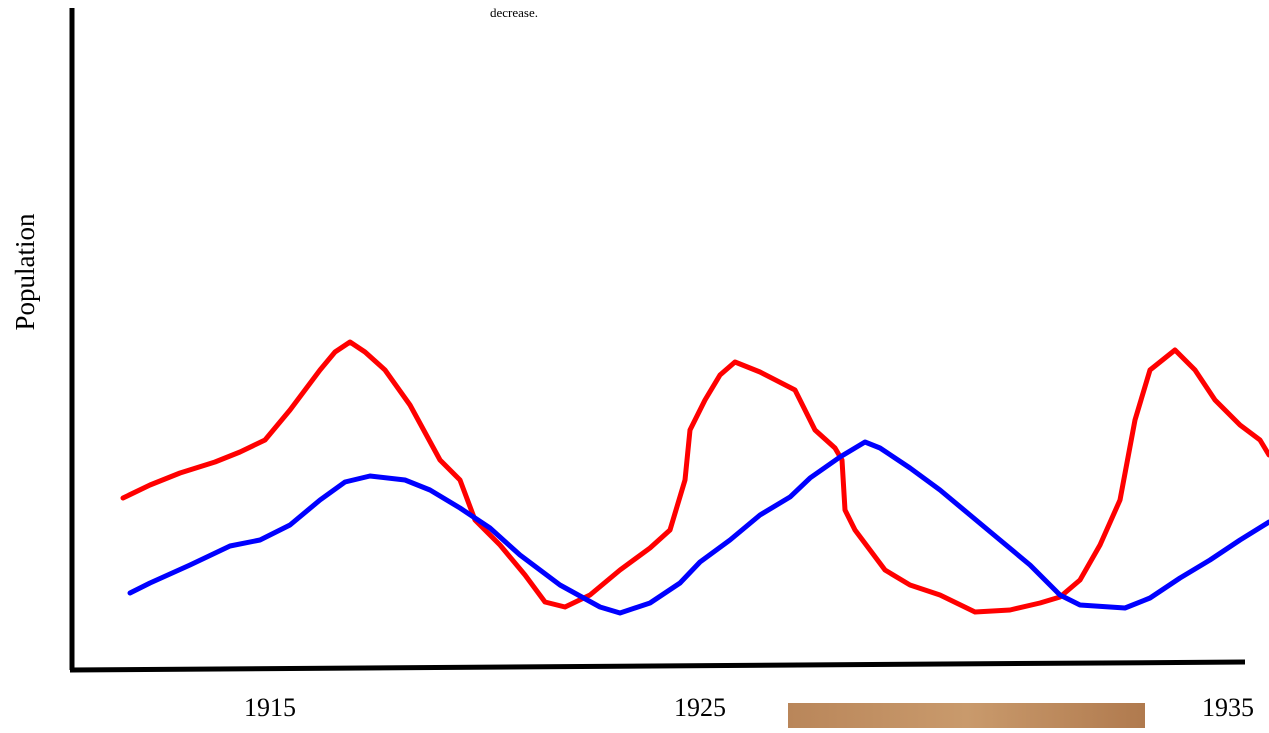 The height and width of the screenshot is (733, 1269). I want to click on x-axis, so click(657, 666).